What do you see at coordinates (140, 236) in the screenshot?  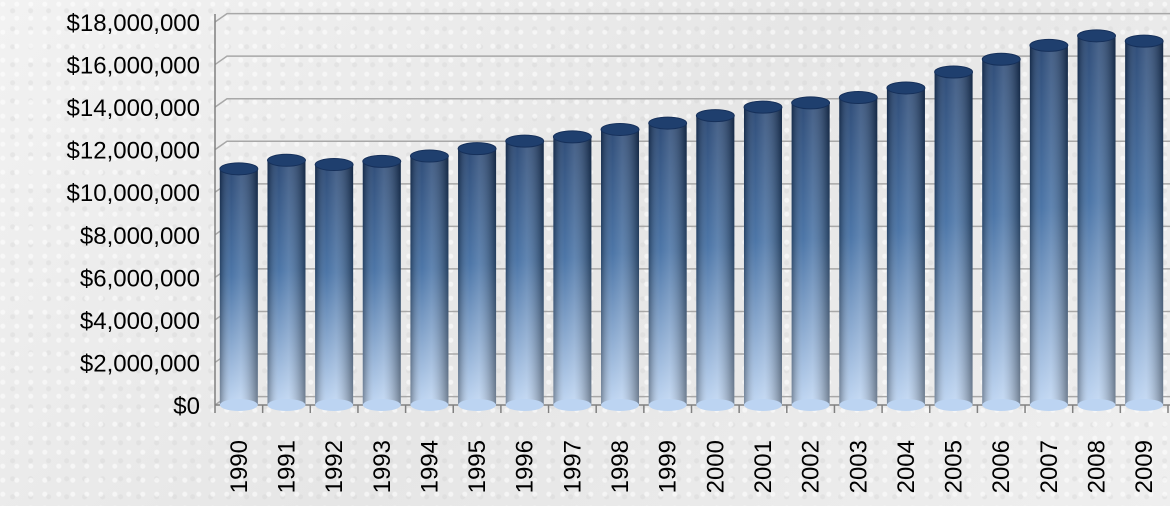 I see `y-tick-label: $8,000,000` at bounding box center [140, 236].